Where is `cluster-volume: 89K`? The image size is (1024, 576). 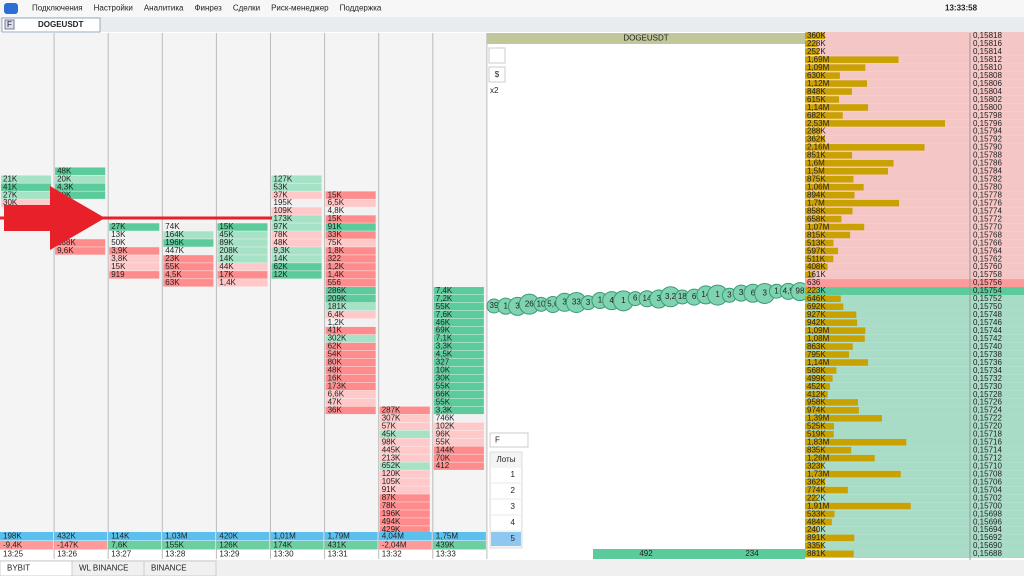 cluster-volume: 89K is located at coordinates (226, 242).